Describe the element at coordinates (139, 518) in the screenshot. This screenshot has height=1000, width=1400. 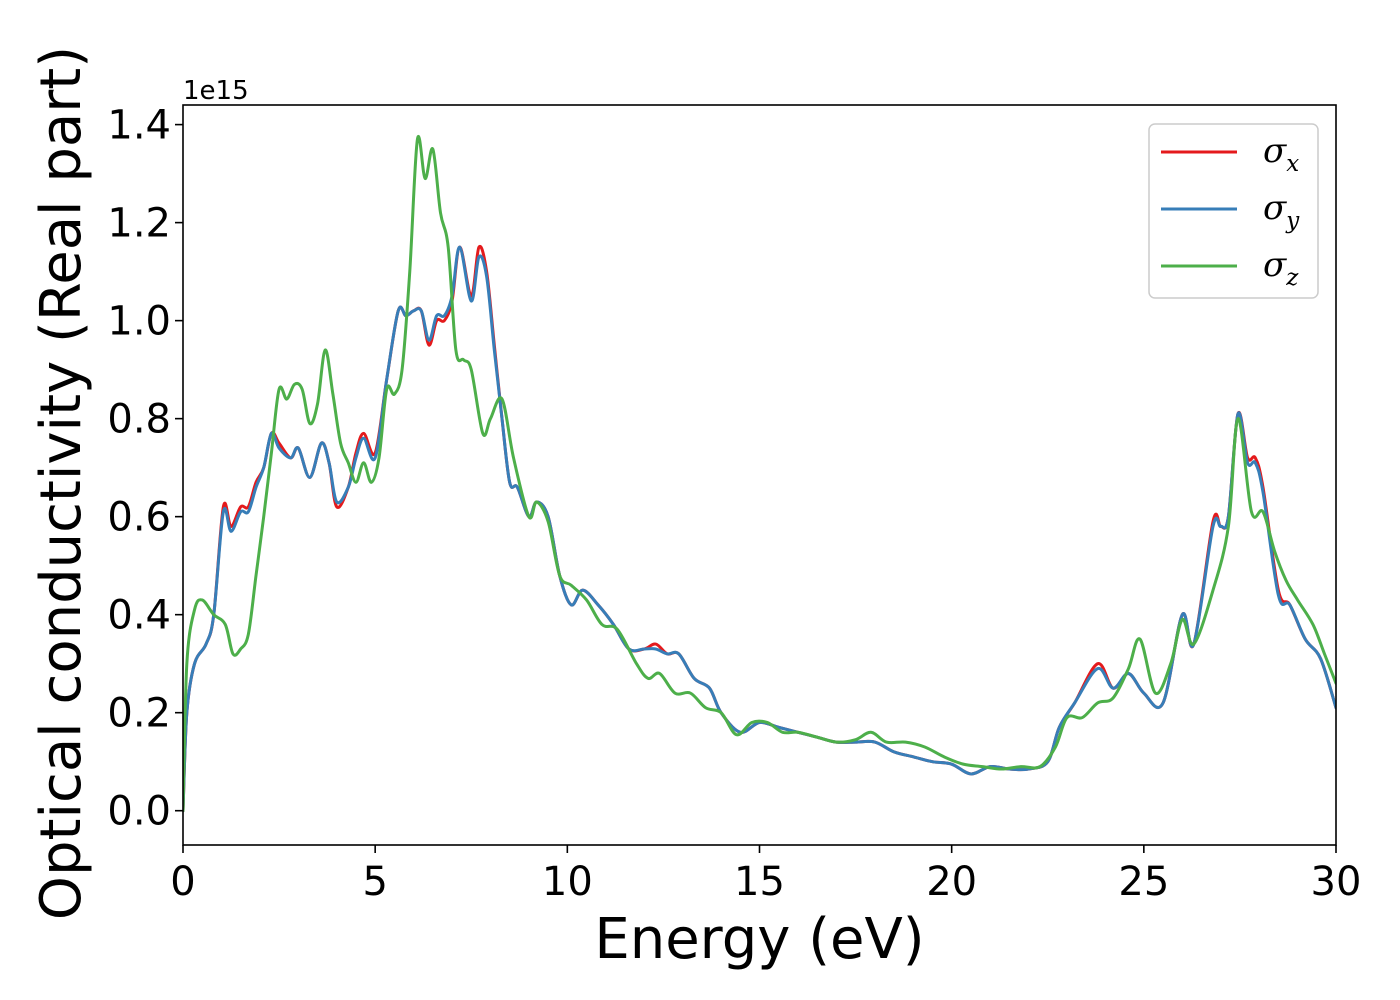
I see `y-tick-label: 0.6` at that location.